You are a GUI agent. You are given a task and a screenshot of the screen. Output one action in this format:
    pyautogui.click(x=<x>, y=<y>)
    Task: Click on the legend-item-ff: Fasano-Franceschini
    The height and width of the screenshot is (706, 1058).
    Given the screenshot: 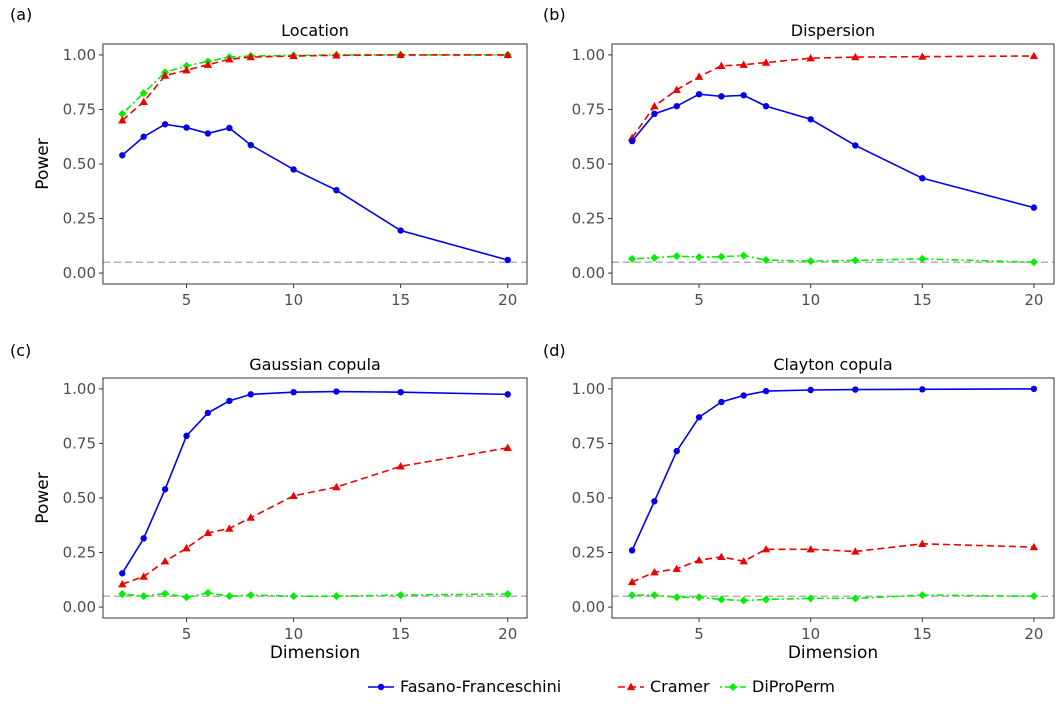 What is the action you would take?
    pyautogui.click(x=464, y=686)
    